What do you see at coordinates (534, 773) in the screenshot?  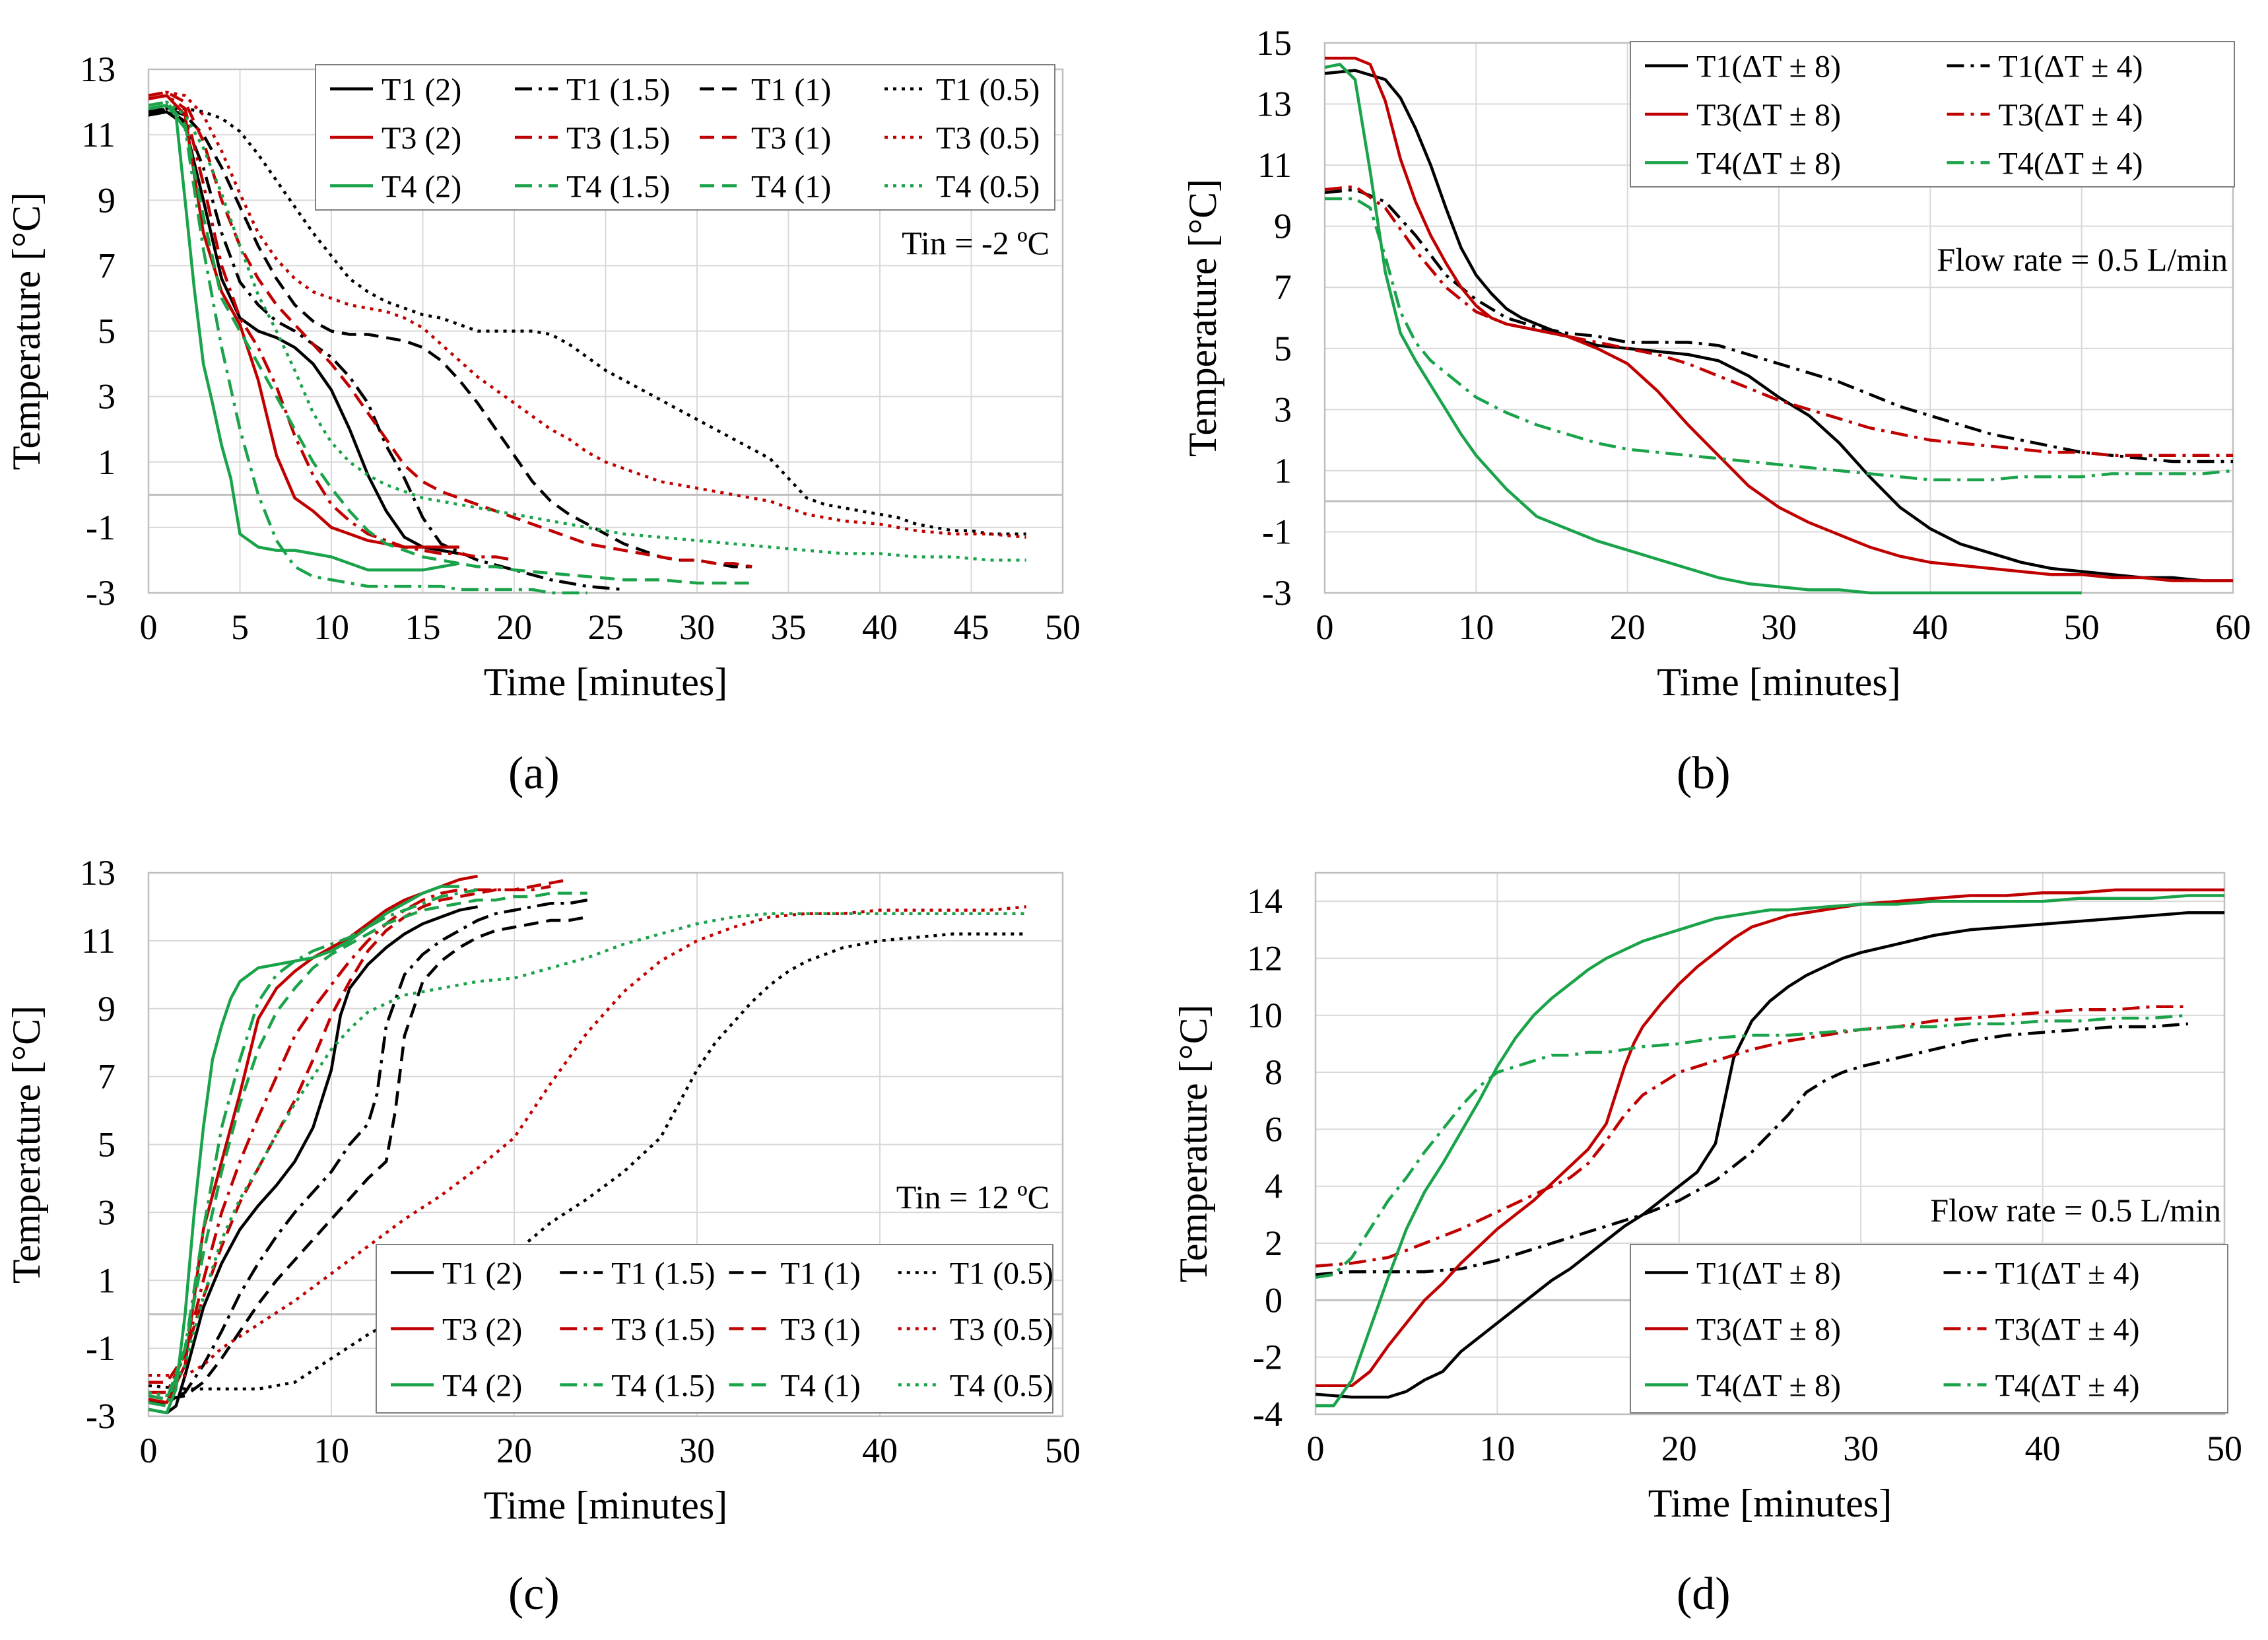 I see `panel-label-a: (a)` at bounding box center [534, 773].